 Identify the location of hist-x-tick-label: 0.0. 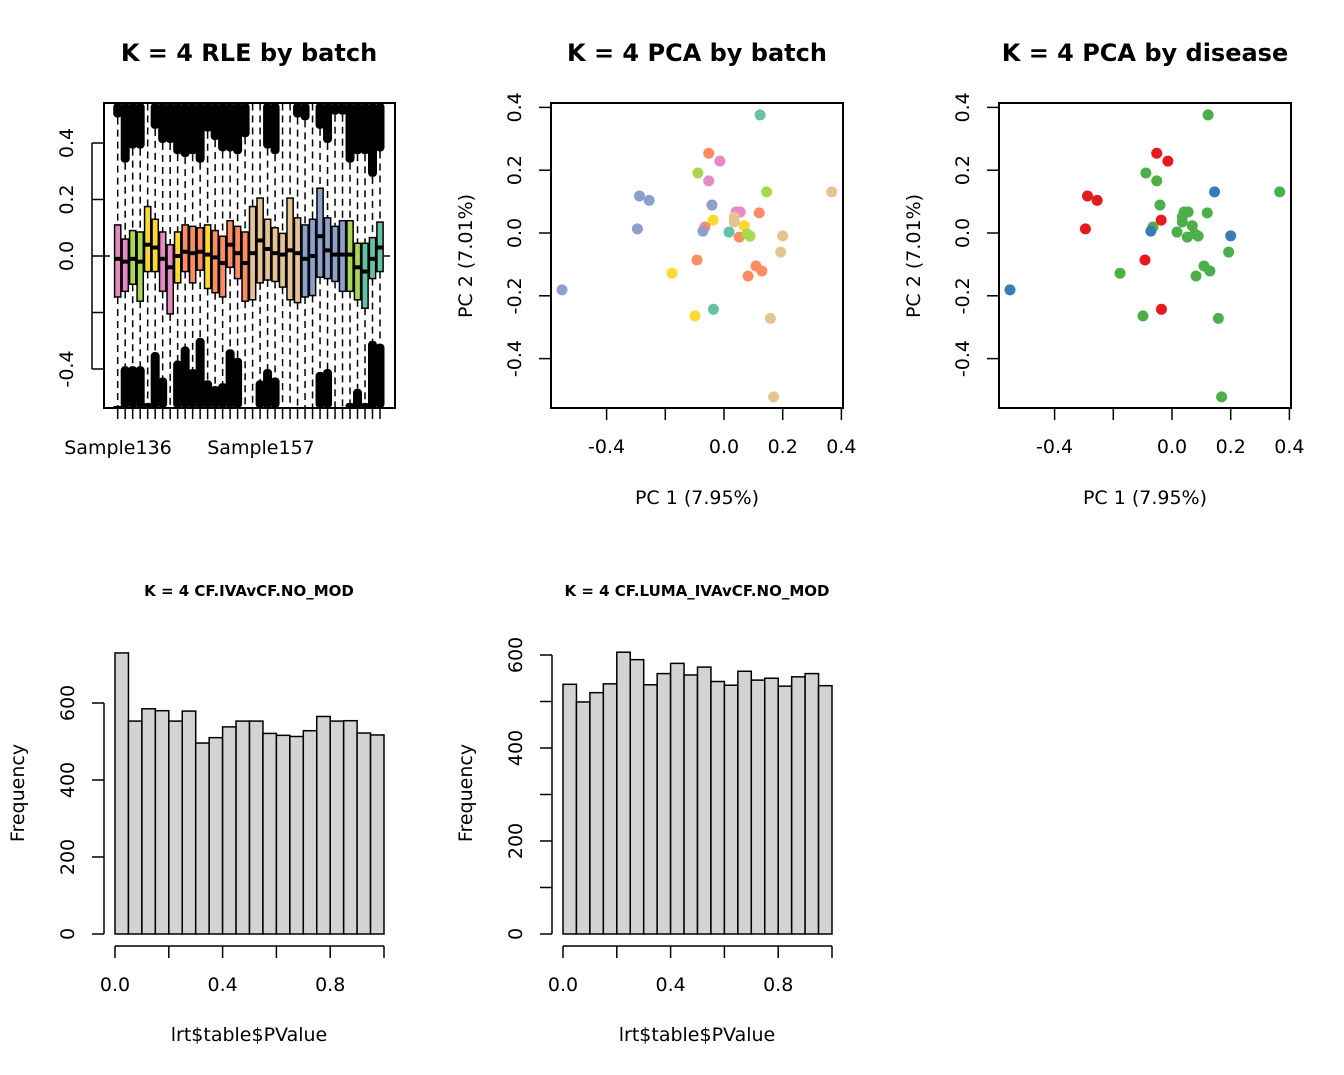
(115, 985).